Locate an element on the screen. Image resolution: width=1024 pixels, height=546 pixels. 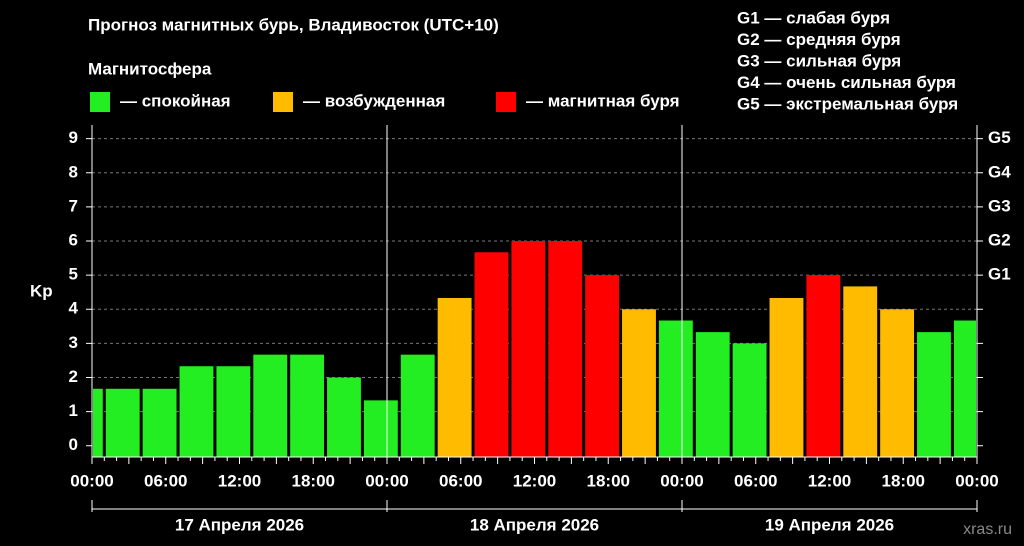
y-tick-label: 8 is located at coordinates (73, 171).